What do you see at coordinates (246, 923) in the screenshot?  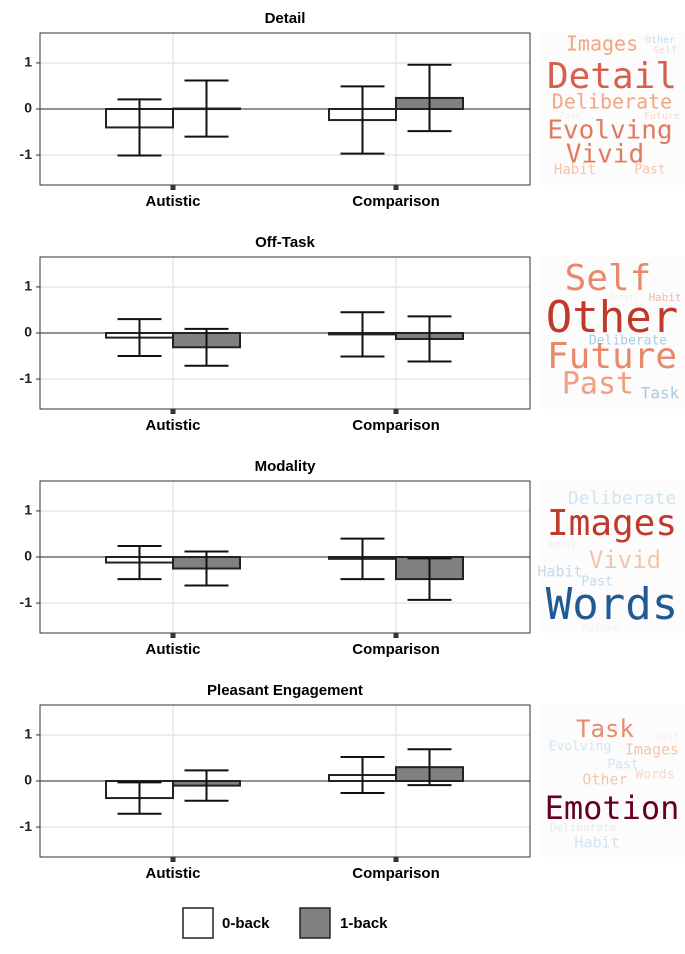 I see `legend-label: 0-back` at bounding box center [246, 923].